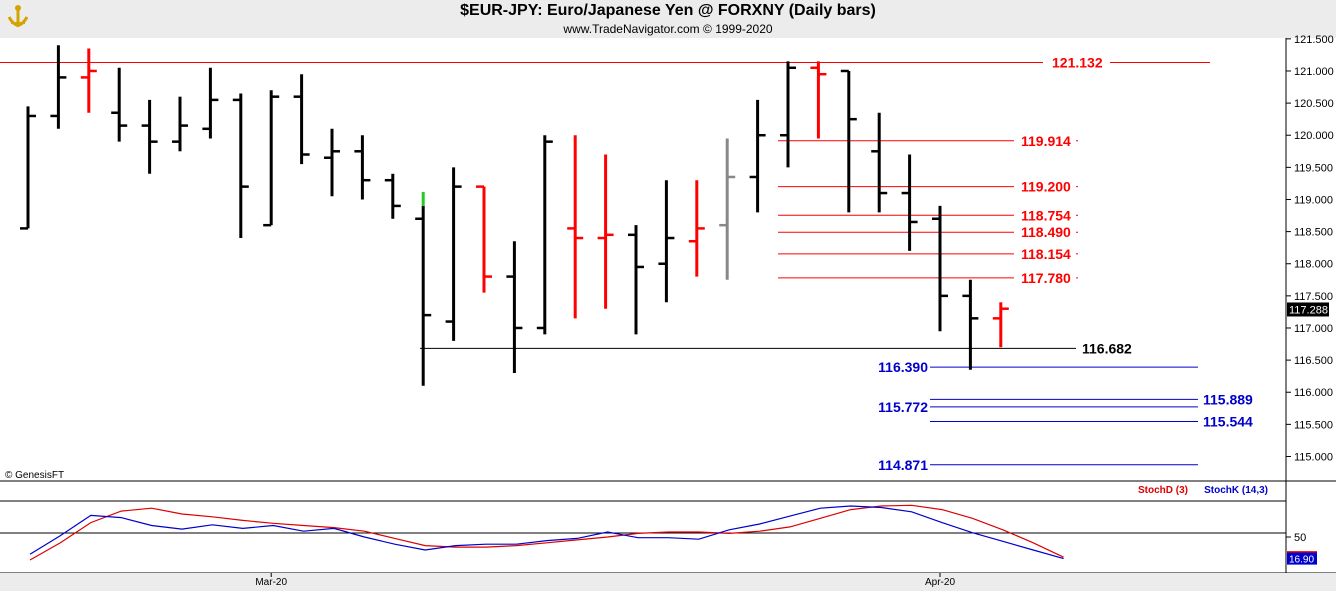  I want to click on annotation-label: 119.914, so click(1046, 141).